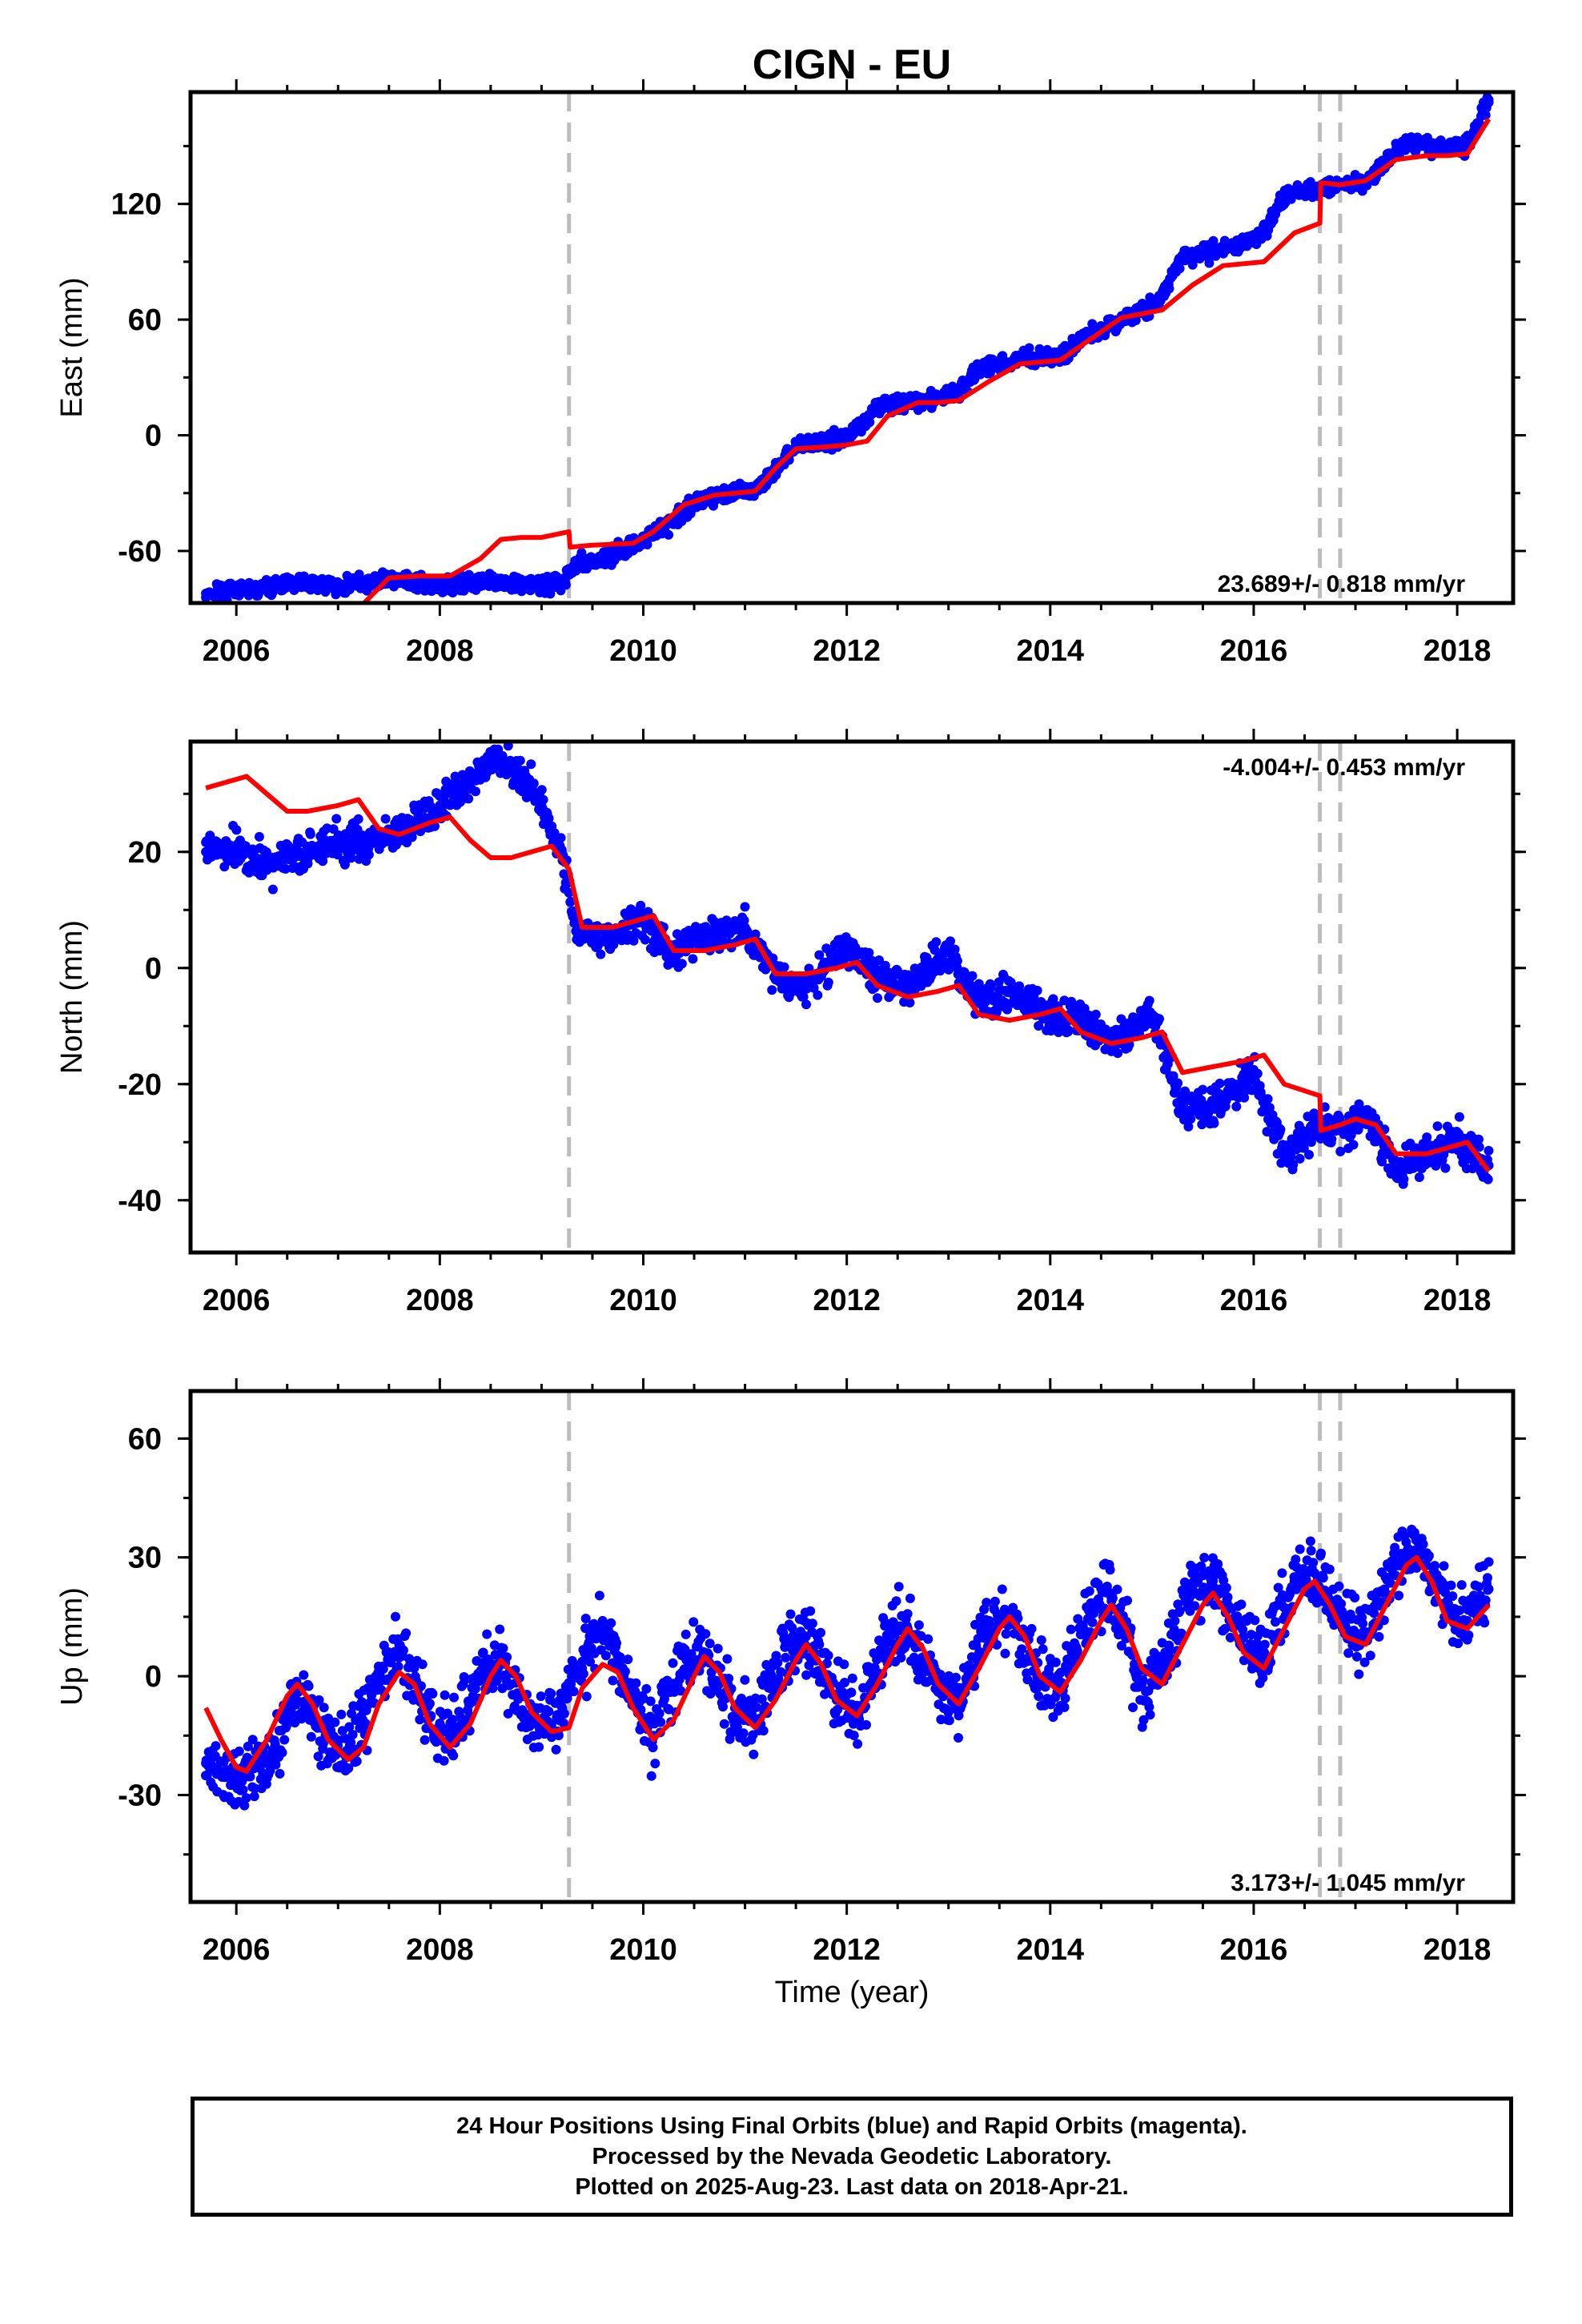  What do you see at coordinates (140, 1085) in the screenshot?
I see `y-tick-label: -20` at bounding box center [140, 1085].